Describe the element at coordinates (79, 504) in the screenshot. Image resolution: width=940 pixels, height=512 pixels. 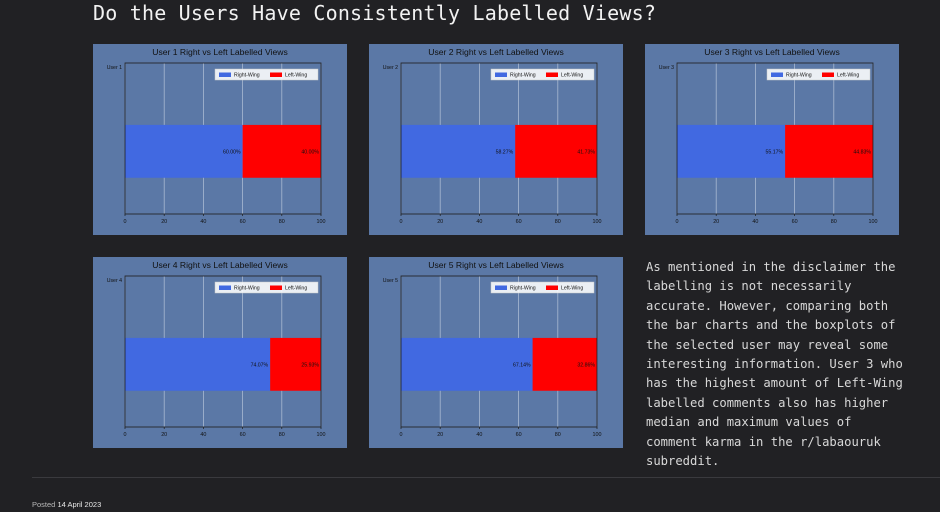
I see `posted-date: 14 April 2023` at that location.